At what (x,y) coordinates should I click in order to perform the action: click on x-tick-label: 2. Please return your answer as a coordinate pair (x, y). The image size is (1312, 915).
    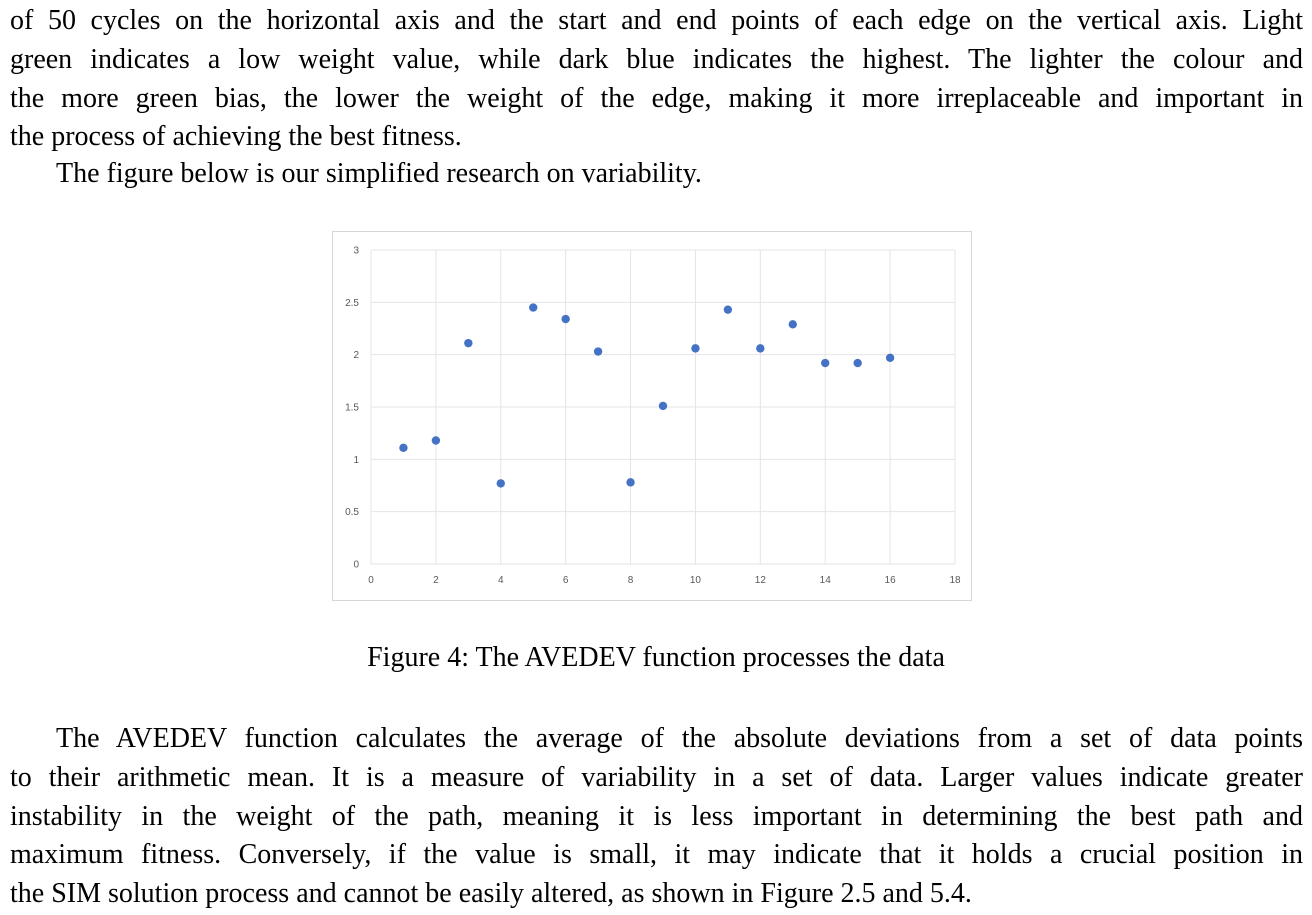
    Looking at the image, I should click on (436, 580).